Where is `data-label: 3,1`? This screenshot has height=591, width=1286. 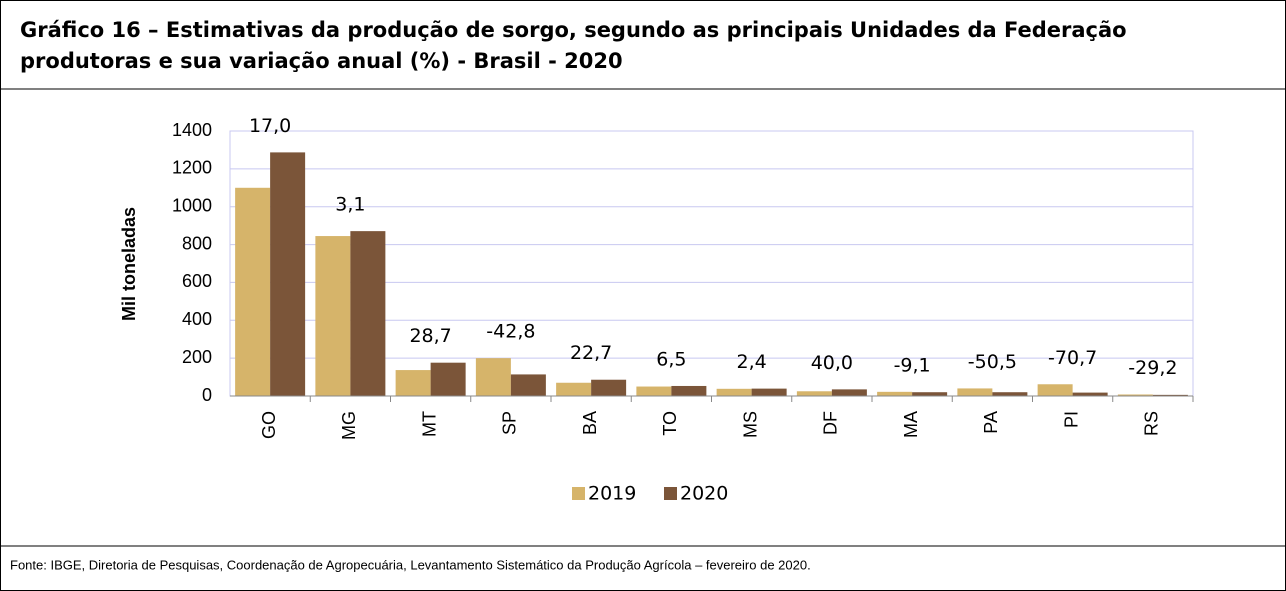 data-label: 3,1 is located at coordinates (350, 205).